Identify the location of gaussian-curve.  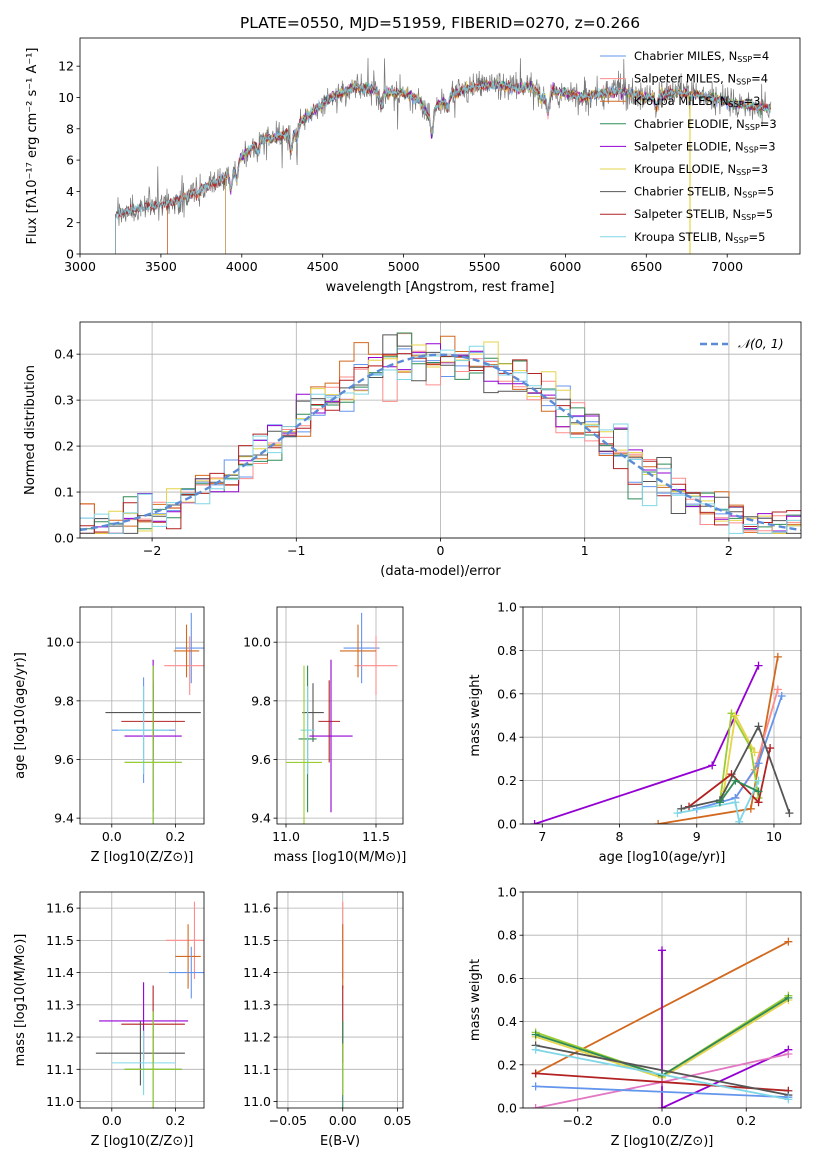
(440, 442).